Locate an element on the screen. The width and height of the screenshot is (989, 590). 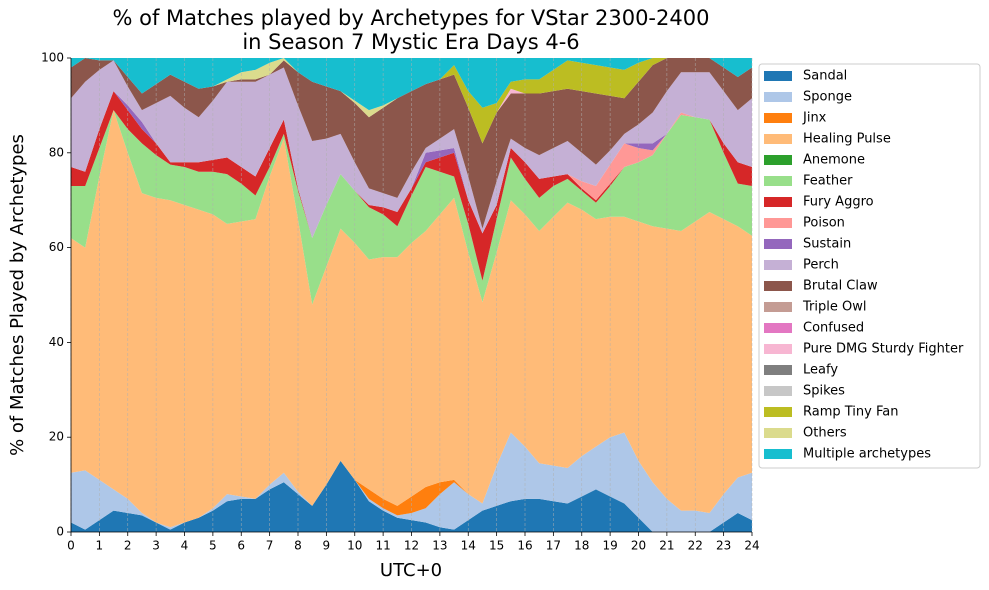
x-tick-label: 19 is located at coordinates (609, 546).